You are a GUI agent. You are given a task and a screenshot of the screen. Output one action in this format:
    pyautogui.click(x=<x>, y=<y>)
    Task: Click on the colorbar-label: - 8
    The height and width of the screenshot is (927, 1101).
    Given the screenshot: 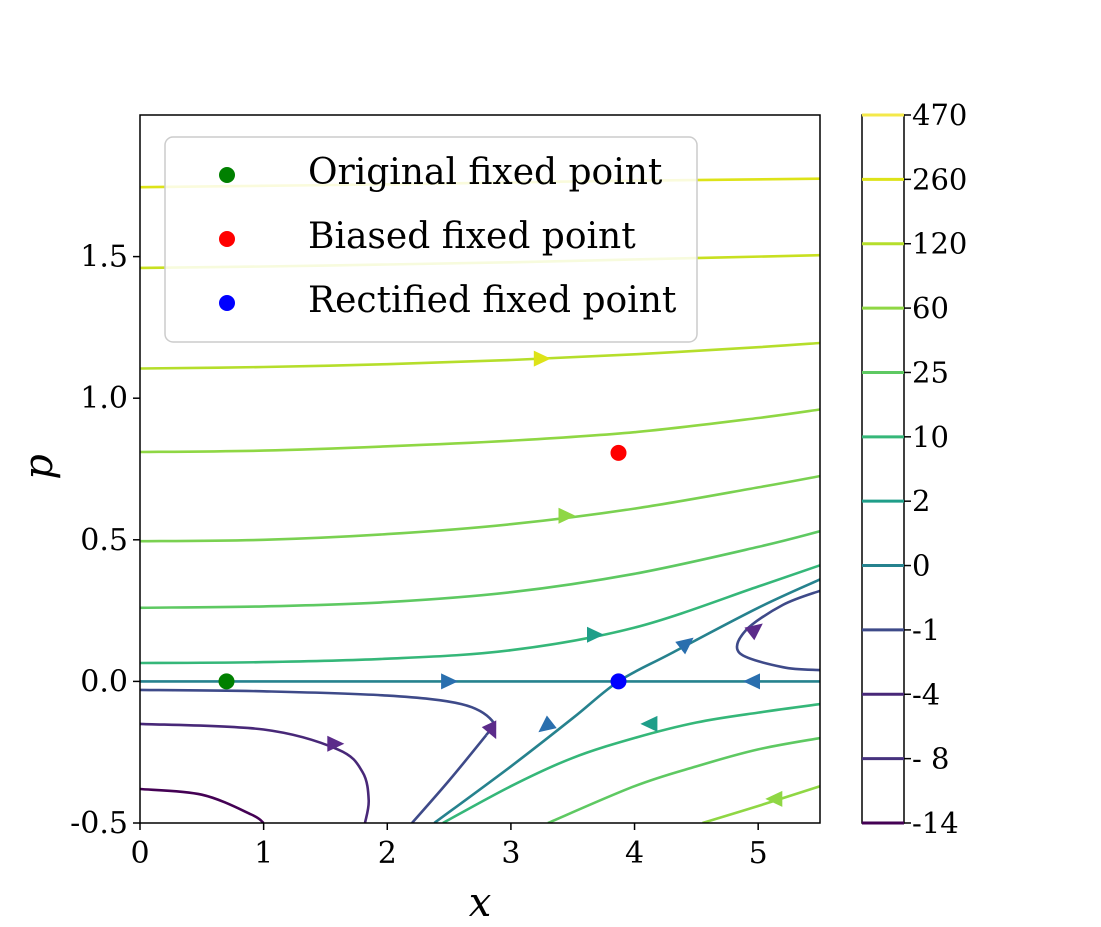 What is the action you would take?
    pyautogui.click(x=930, y=759)
    